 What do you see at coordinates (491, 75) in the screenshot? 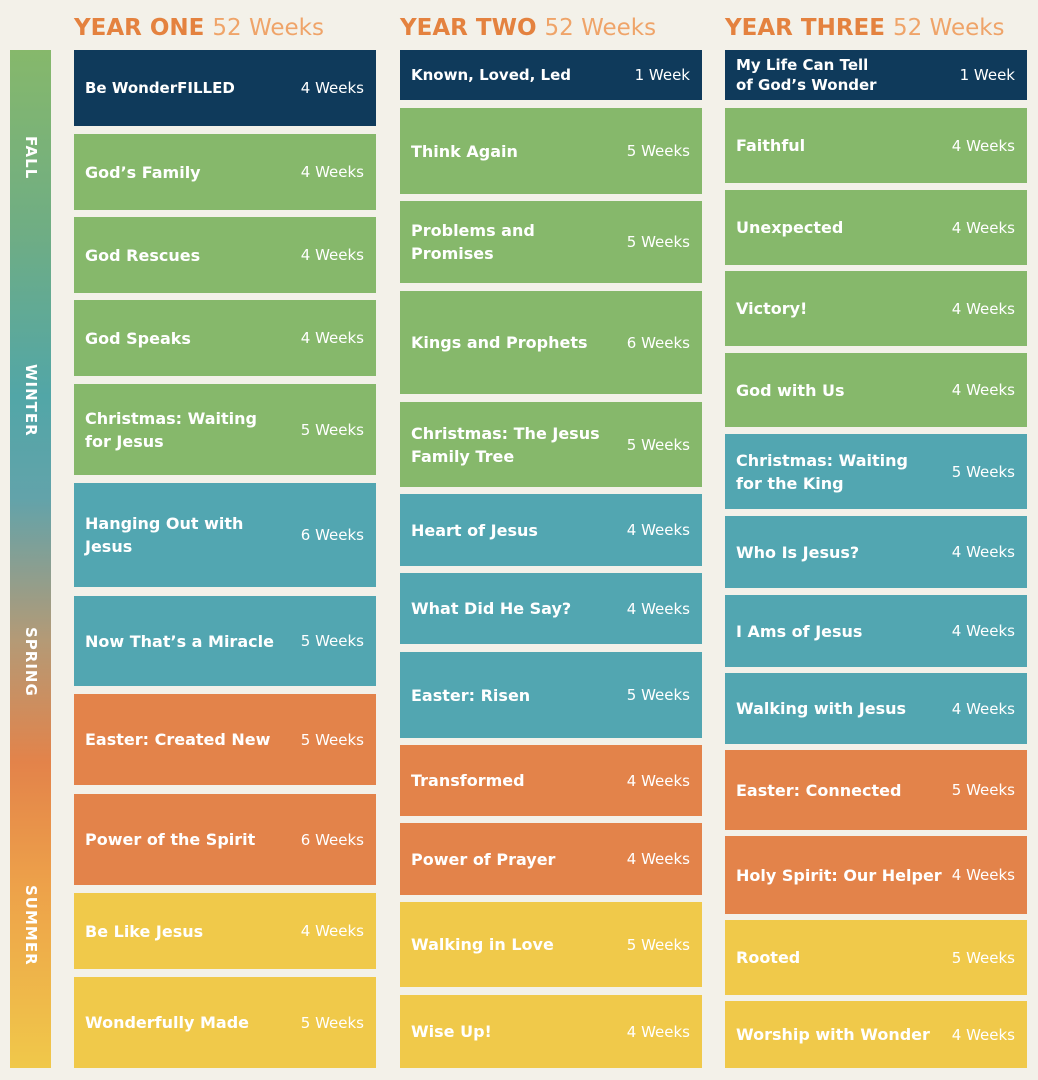
I see `unit-title: Known, Loved, Led` at bounding box center [491, 75].